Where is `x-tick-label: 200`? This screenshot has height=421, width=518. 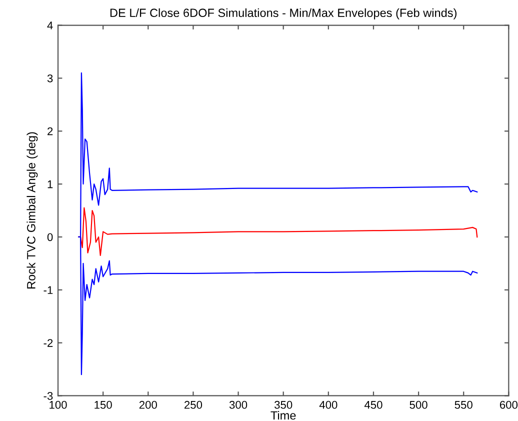
x-tick-label: 200 is located at coordinates (148, 404).